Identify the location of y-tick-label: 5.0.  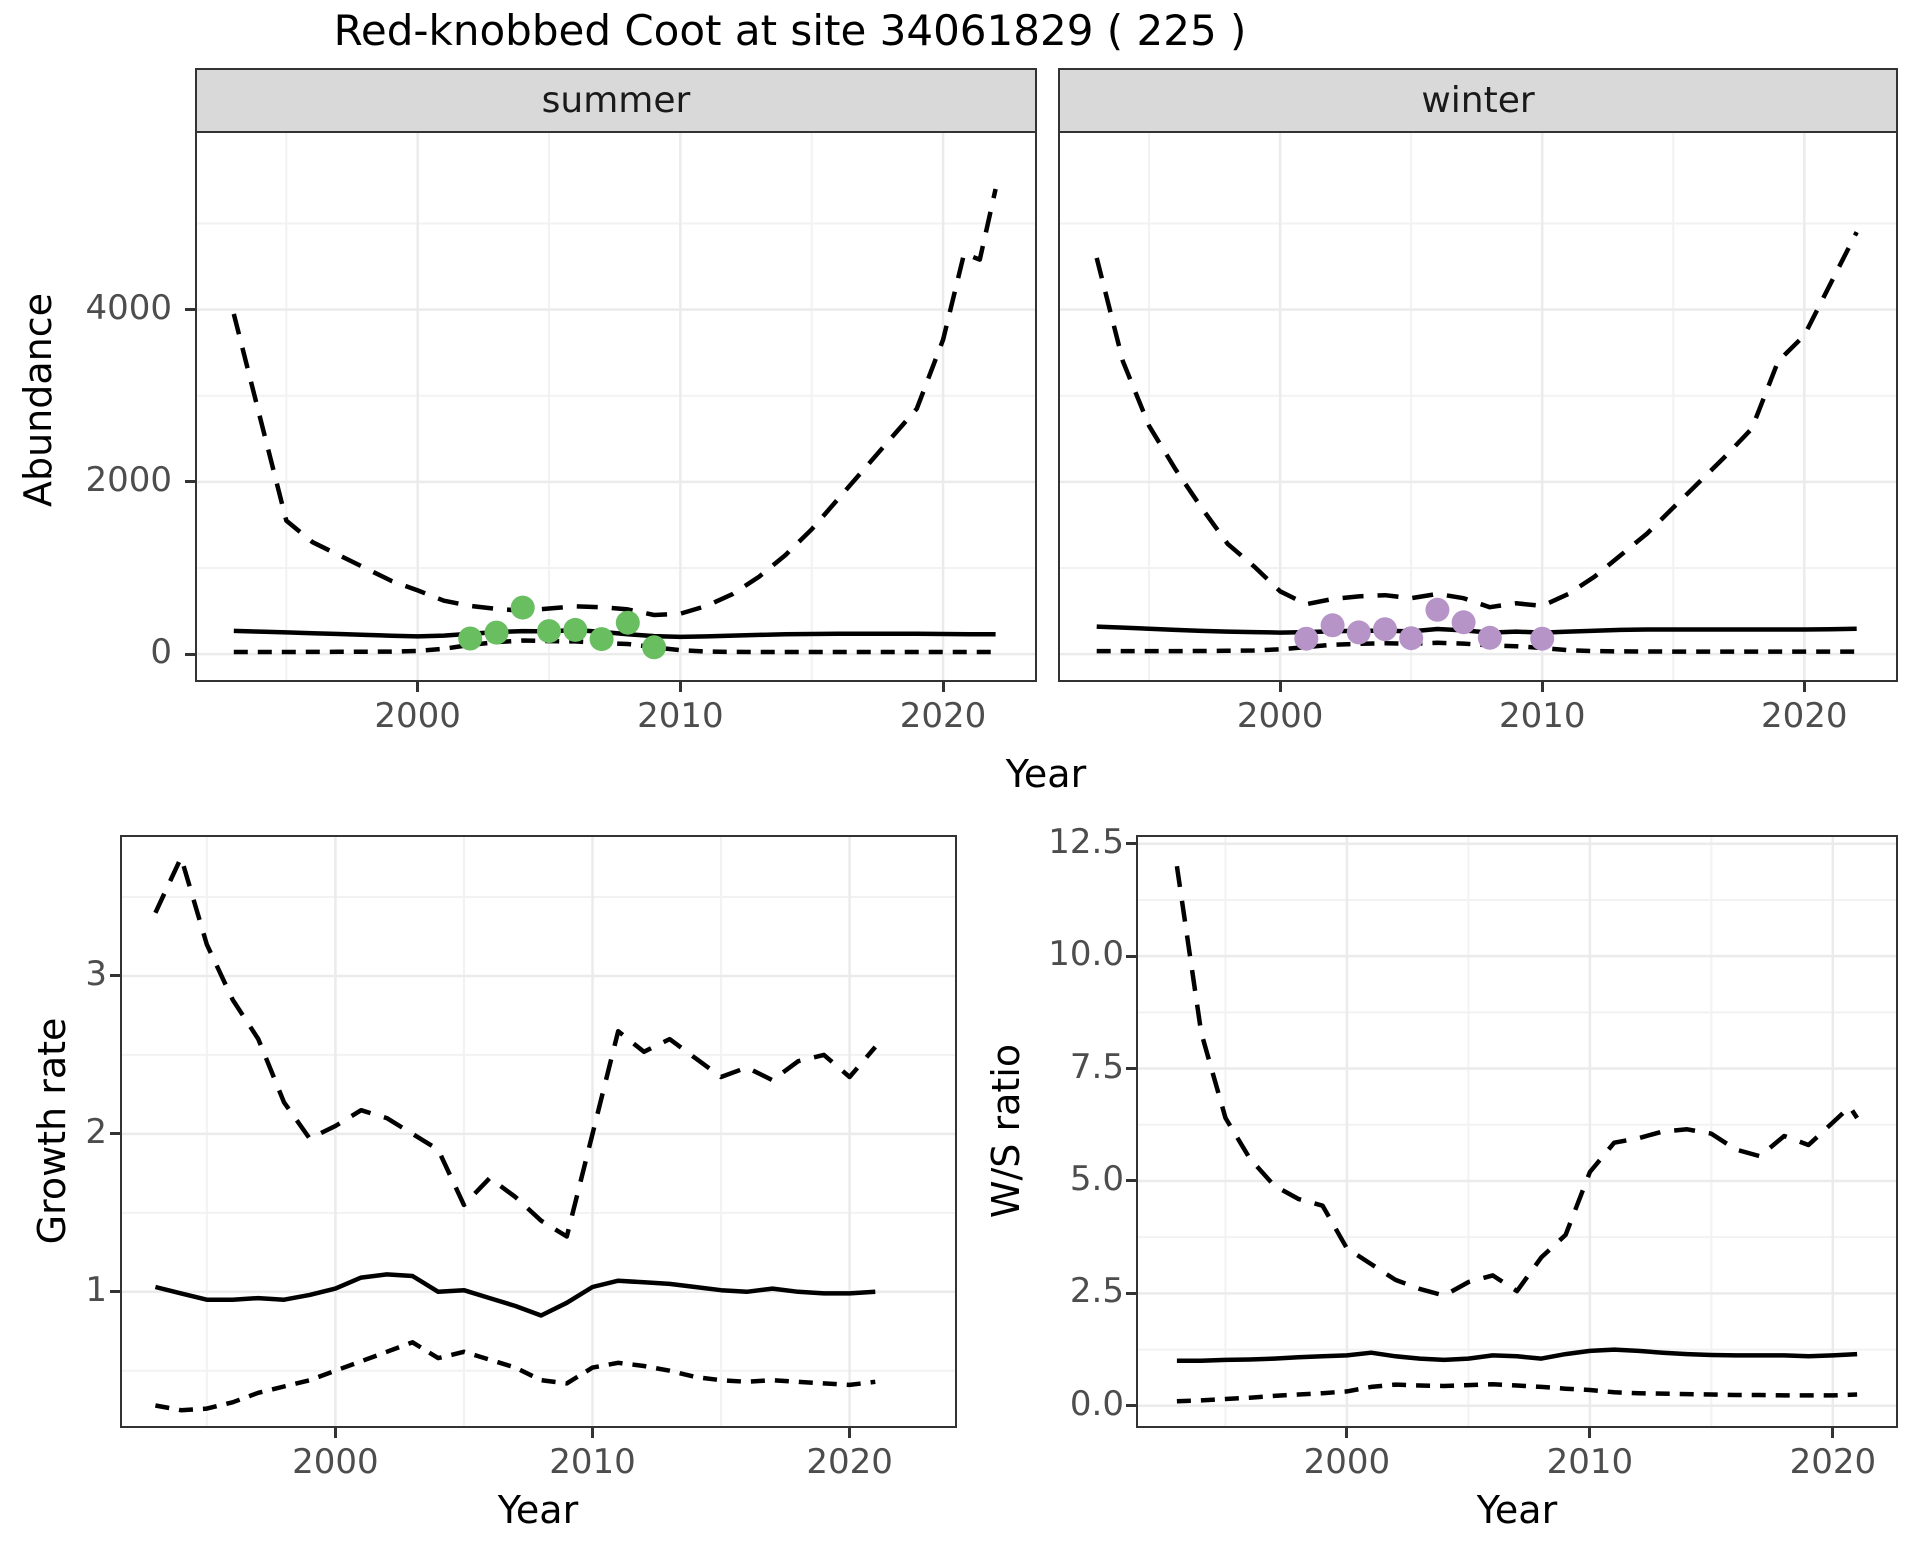
(1096, 1178).